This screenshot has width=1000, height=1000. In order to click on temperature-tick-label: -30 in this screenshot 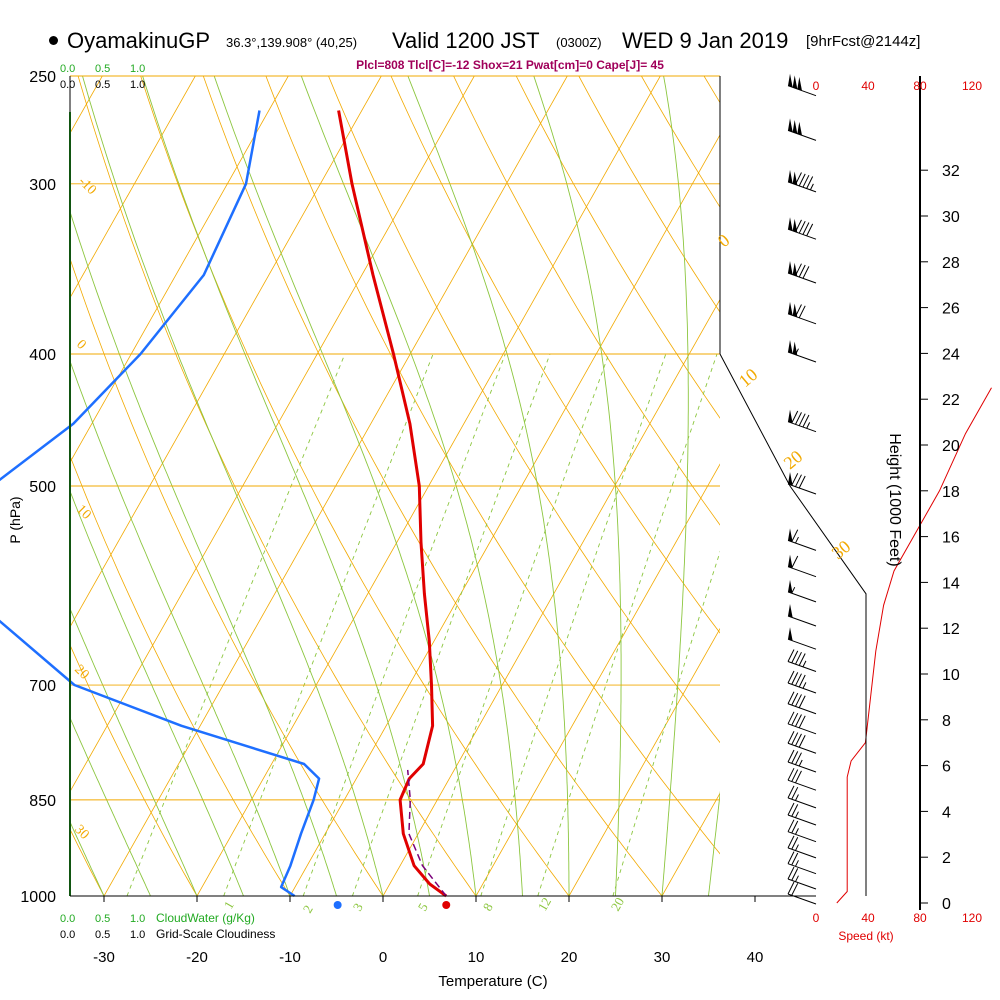, I will do `click(104, 957)`.